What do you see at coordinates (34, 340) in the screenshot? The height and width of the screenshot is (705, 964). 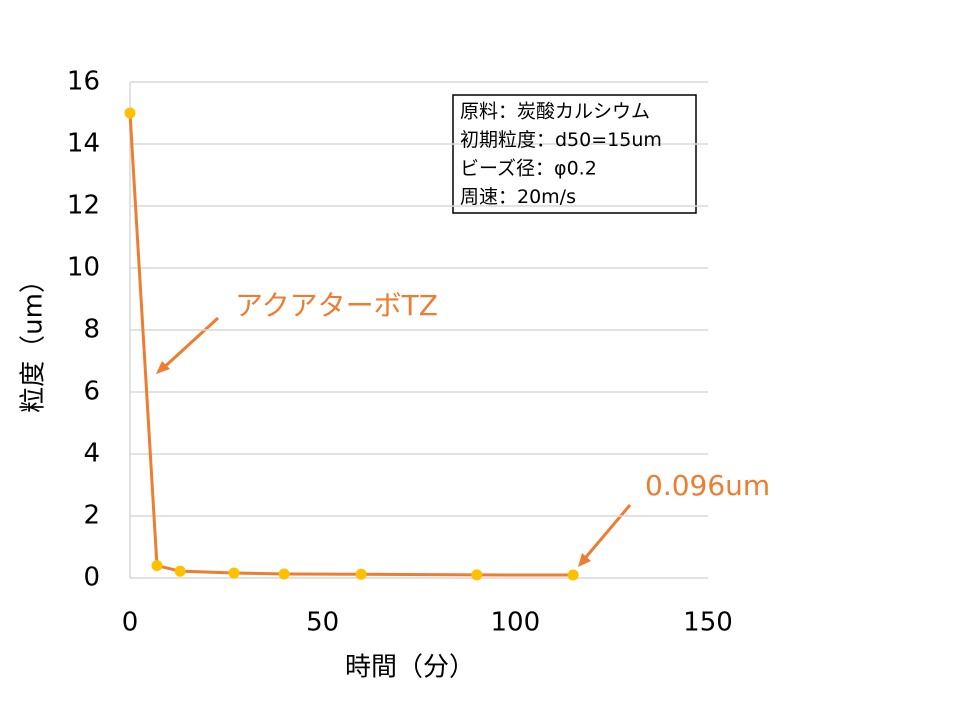 I see `y-axis-title: 粒度（um）` at bounding box center [34, 340].